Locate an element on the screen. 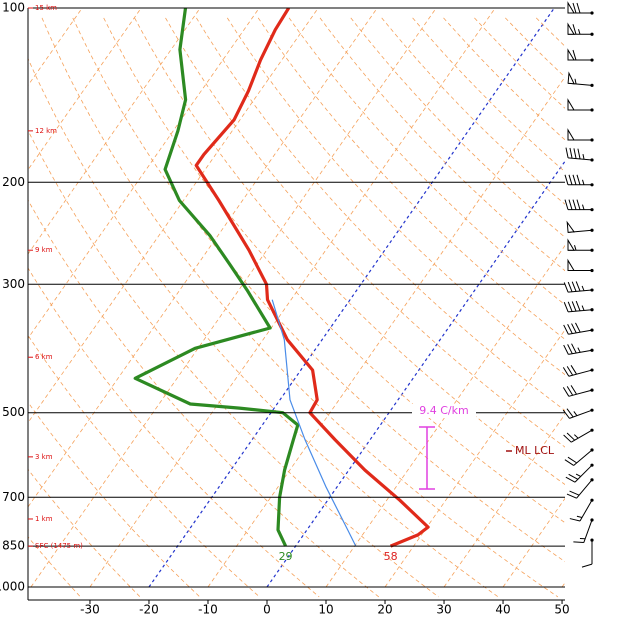 This screenshot has width=628, height=624. x-tick-label: 0 is located at coordinates (267, 610).